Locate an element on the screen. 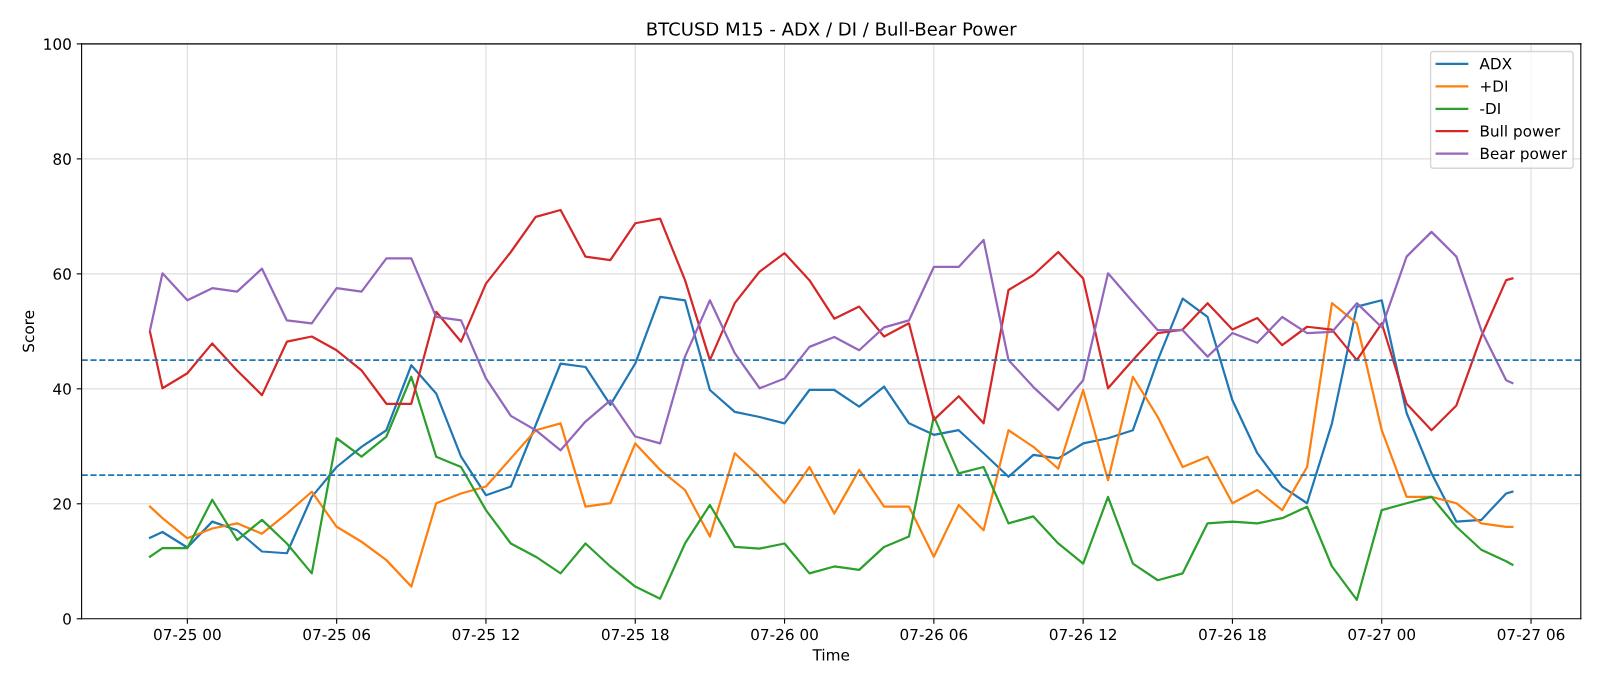 Image resolution: width=1600 pixels, height=686 pixels. x-tick-label: 07-26 12 is located at coordinates (1082, 634).